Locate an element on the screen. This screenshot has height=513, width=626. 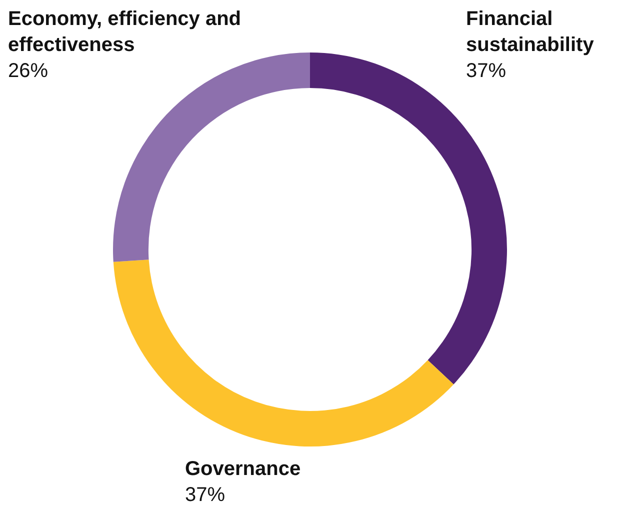
data-label: 26% is located at coordinates (29, 71).